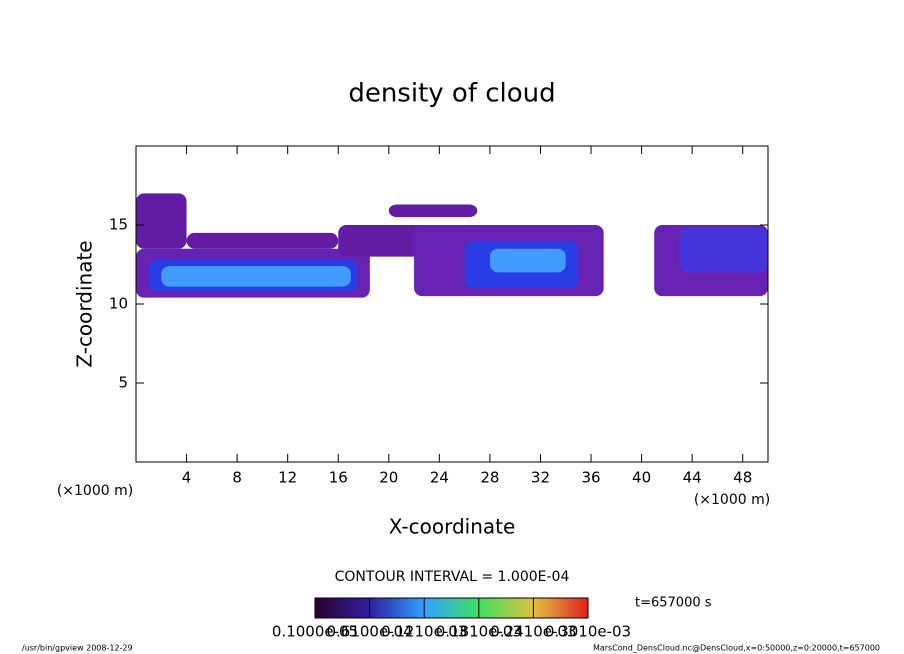 This screenshot has height=654, width=904. What do you see at coordinates (388, 478) in the screenshot?
I see `x-tick-label: 20` at bounding box center [388, 478].